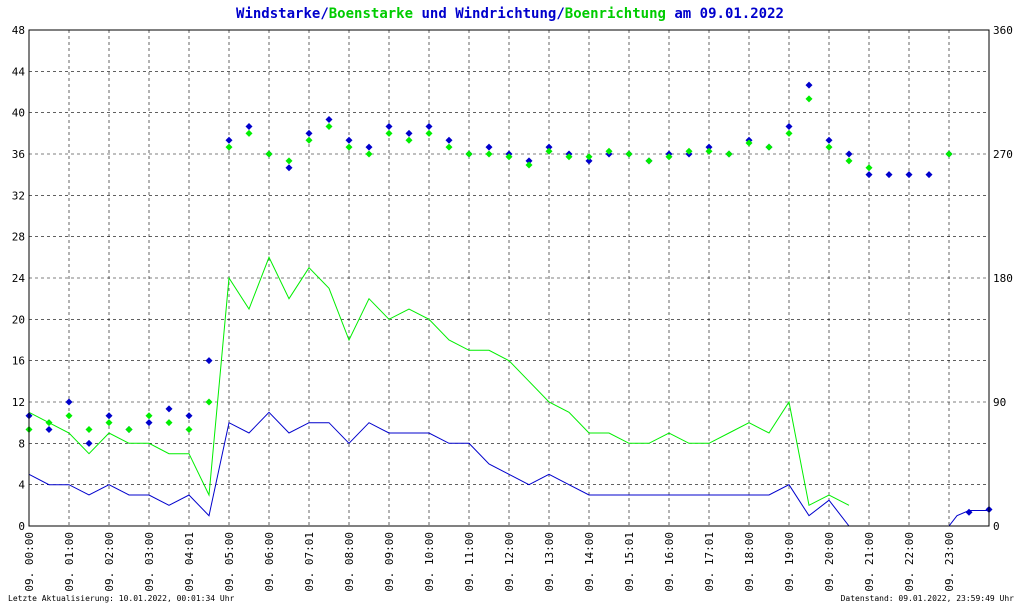 The image size is (1020, 606). Describe the element at coordinates (18, 361) in the screenshot. I see `y-left-tick-label: 16` at that location.